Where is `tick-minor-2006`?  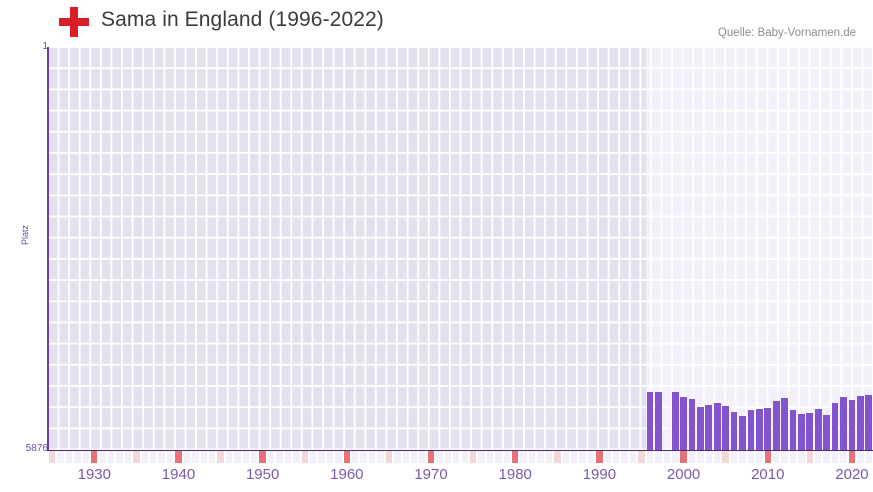 tick-minor-2006 is located at coordinates (734, 457).